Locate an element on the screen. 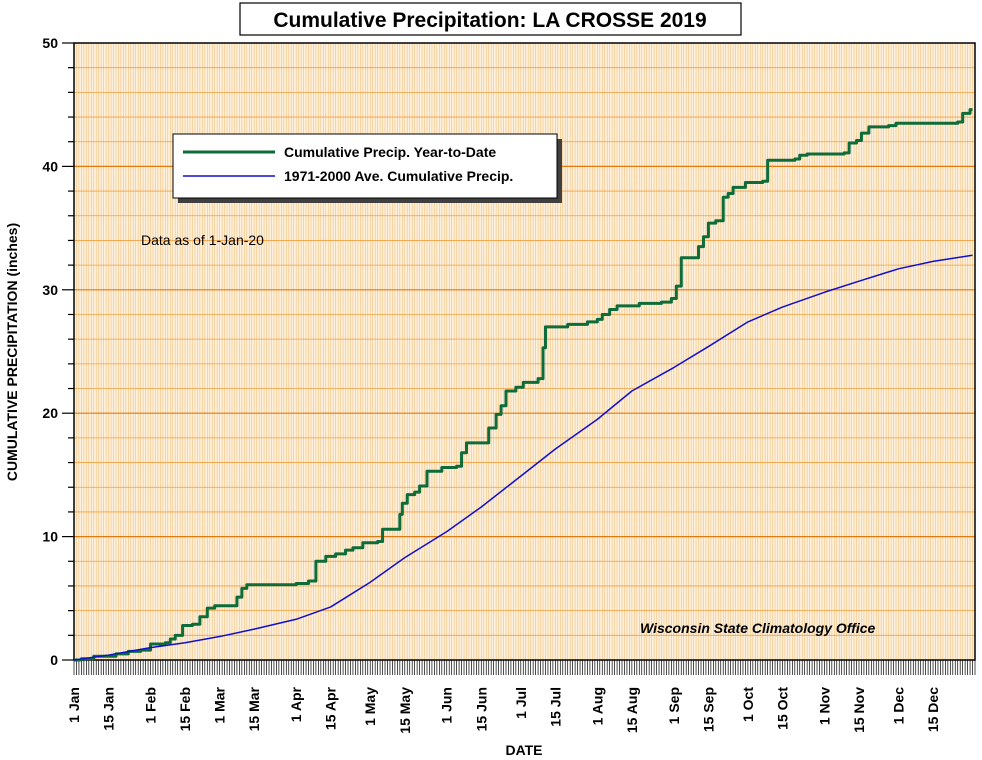 This screenshot has width=982, height=760. chart-title: Cumulative Precipitation: LA CROSSE 2019 is located at coordinates (489, 20).